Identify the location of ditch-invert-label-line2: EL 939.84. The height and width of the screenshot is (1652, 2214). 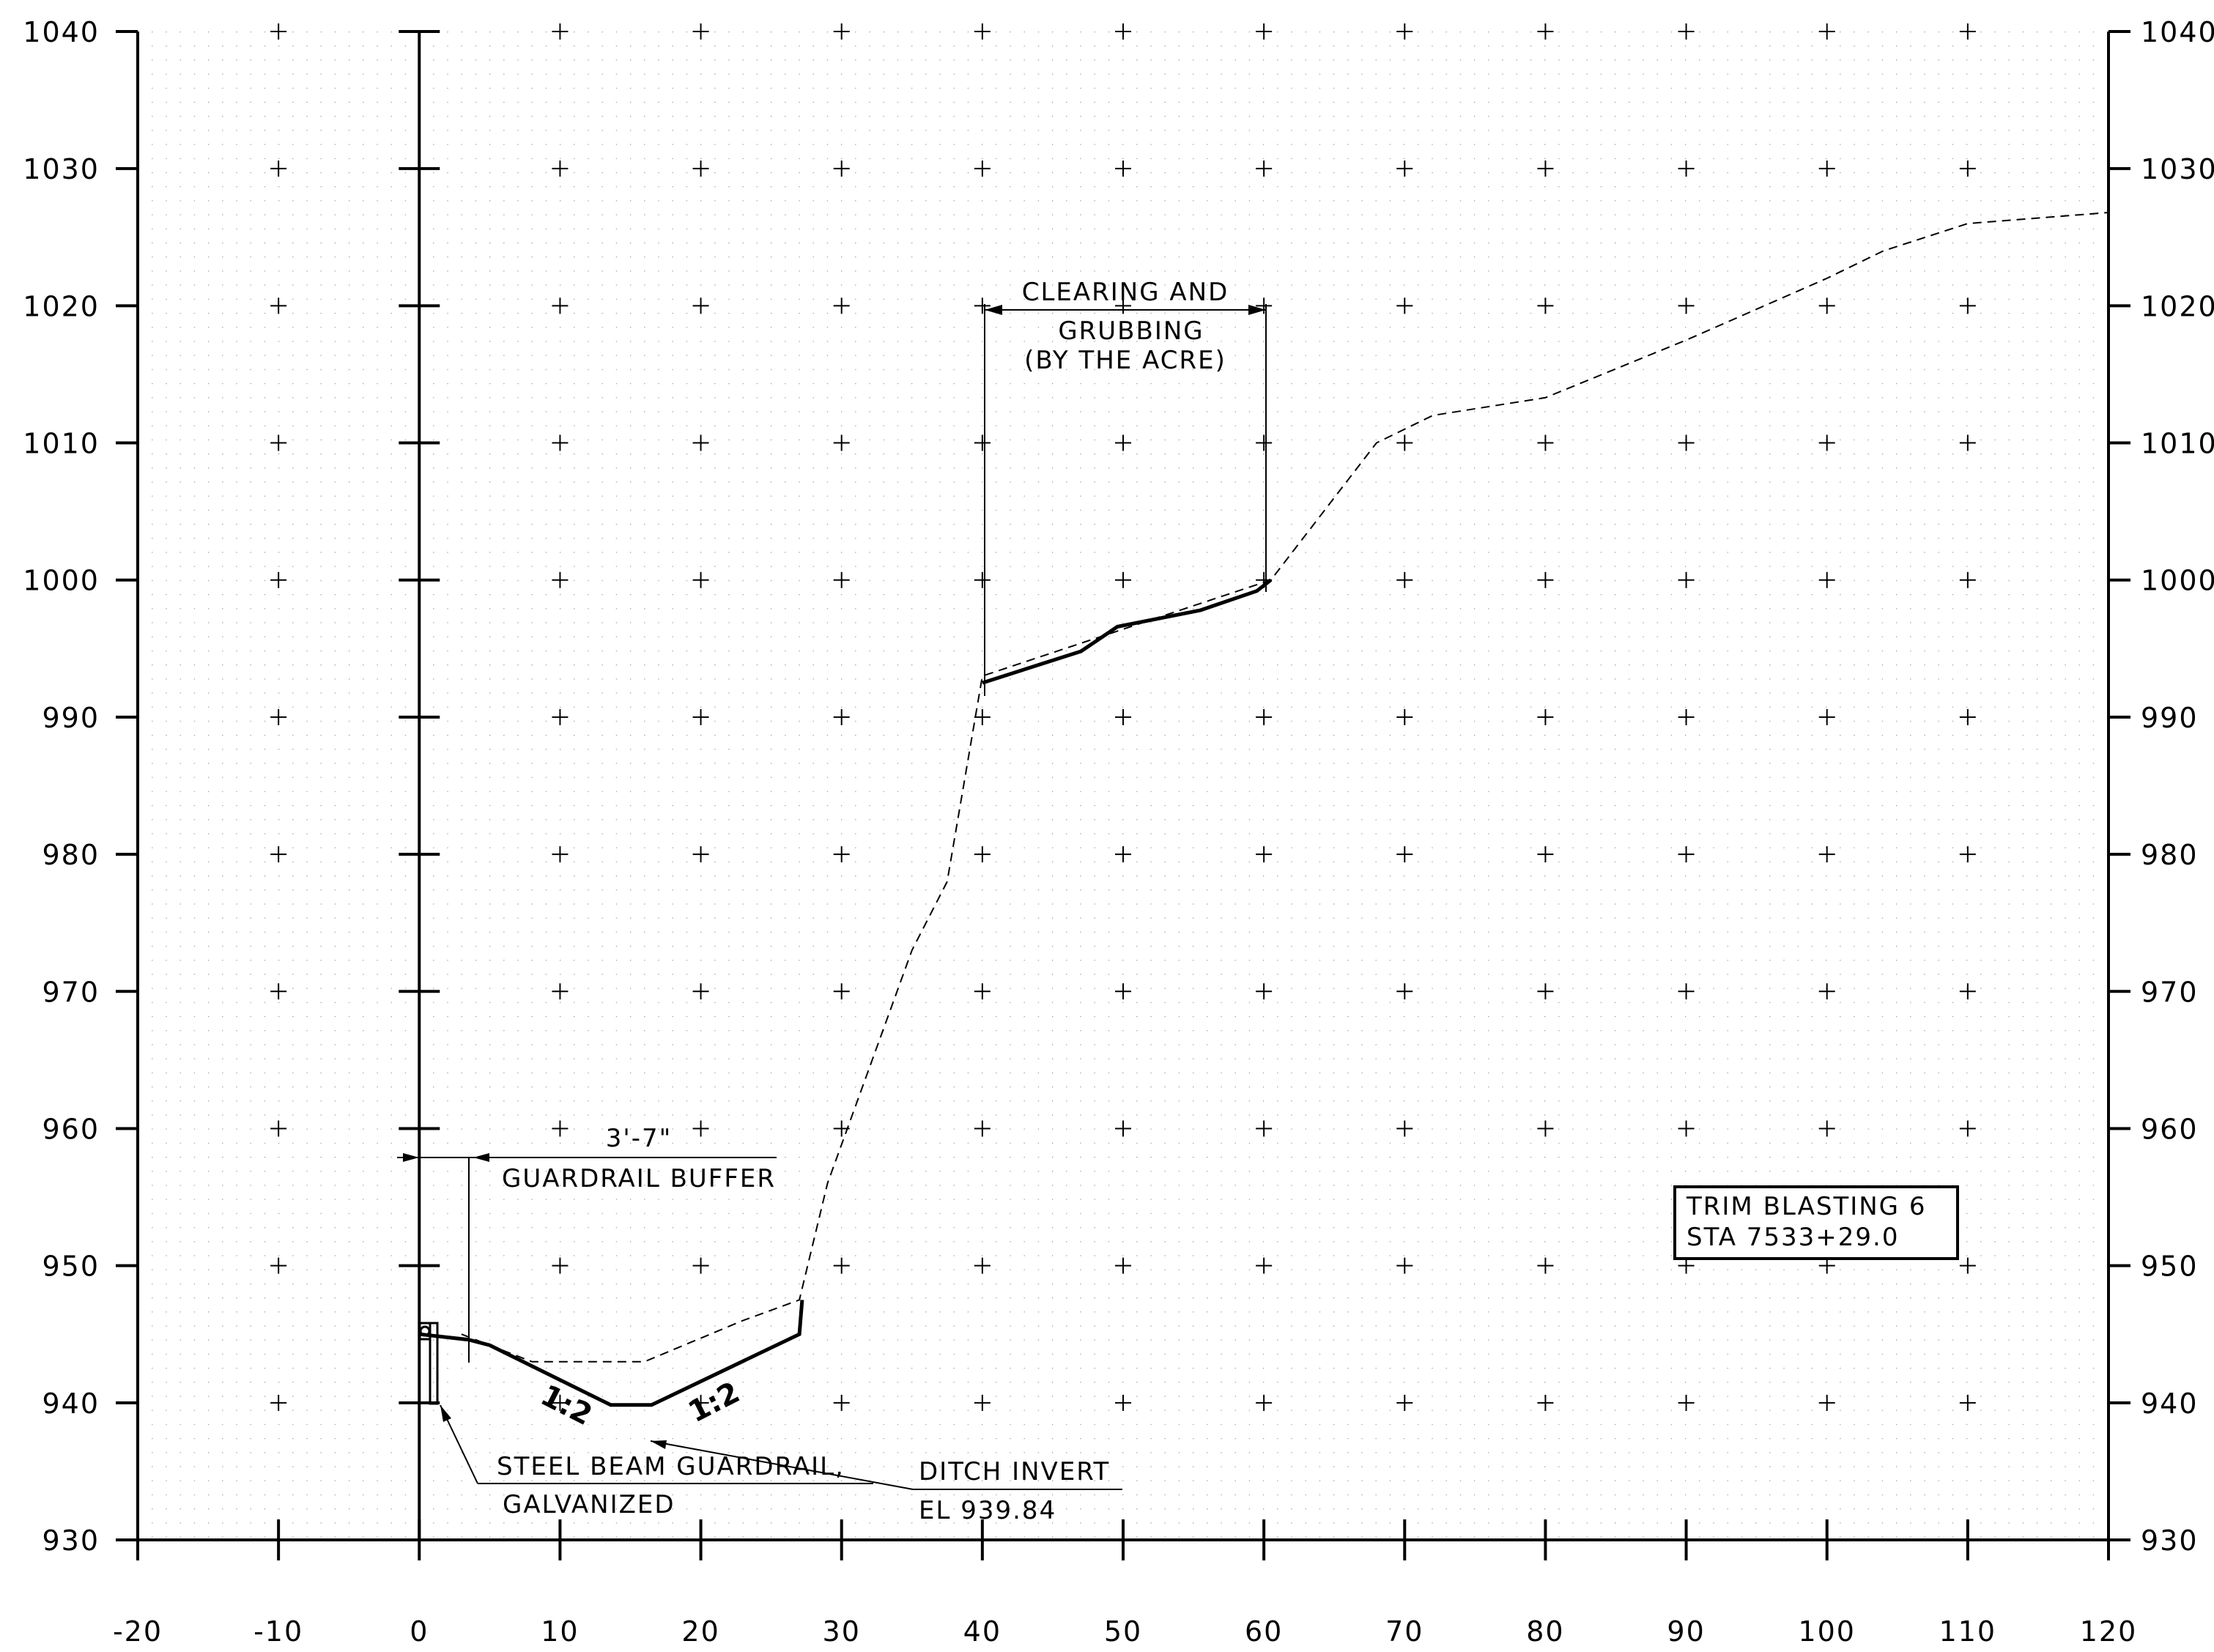
(988, 1510).